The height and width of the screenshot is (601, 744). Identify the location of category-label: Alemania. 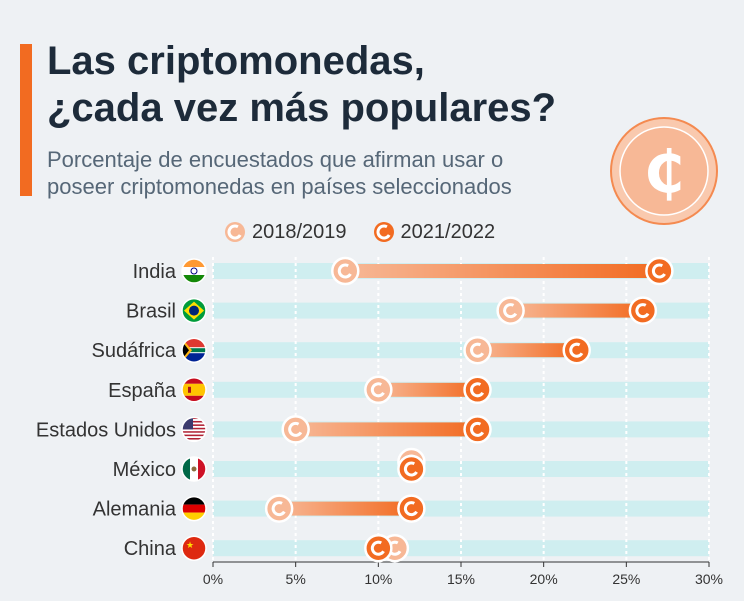
(135, 510).